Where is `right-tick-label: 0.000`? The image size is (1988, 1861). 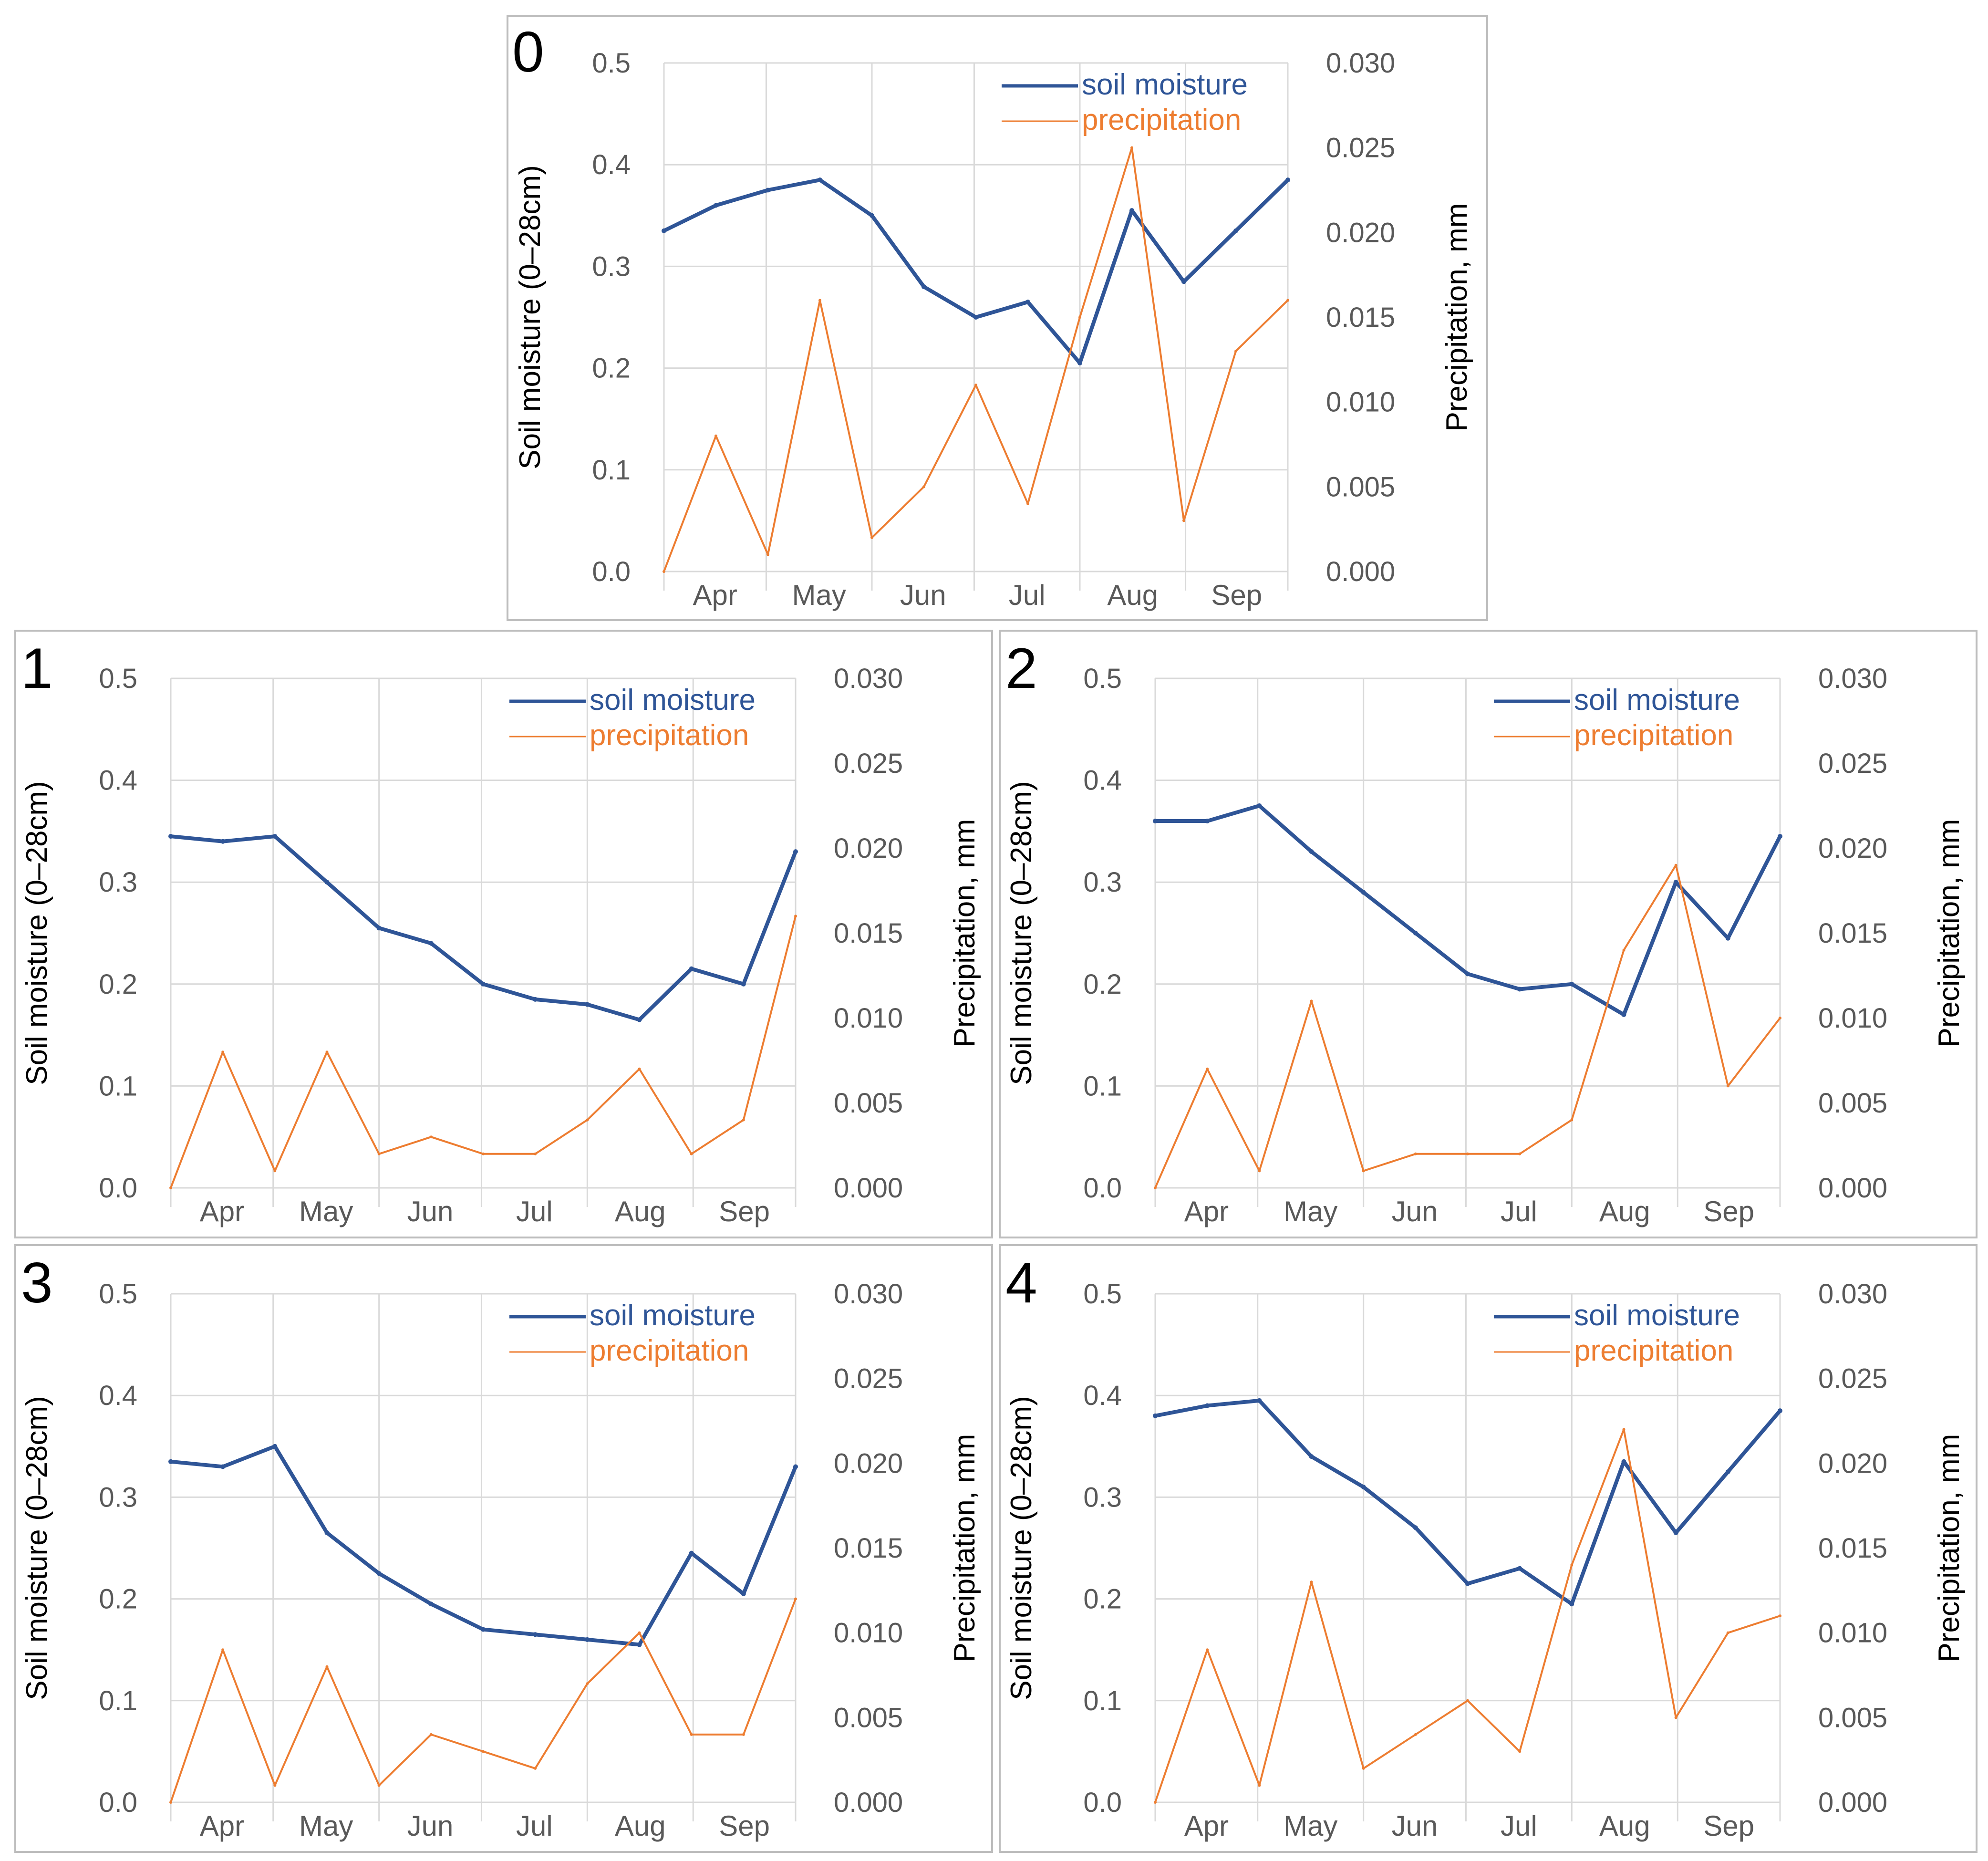
right-tick-label: 0.000 is located at coordinates (869, 1803).